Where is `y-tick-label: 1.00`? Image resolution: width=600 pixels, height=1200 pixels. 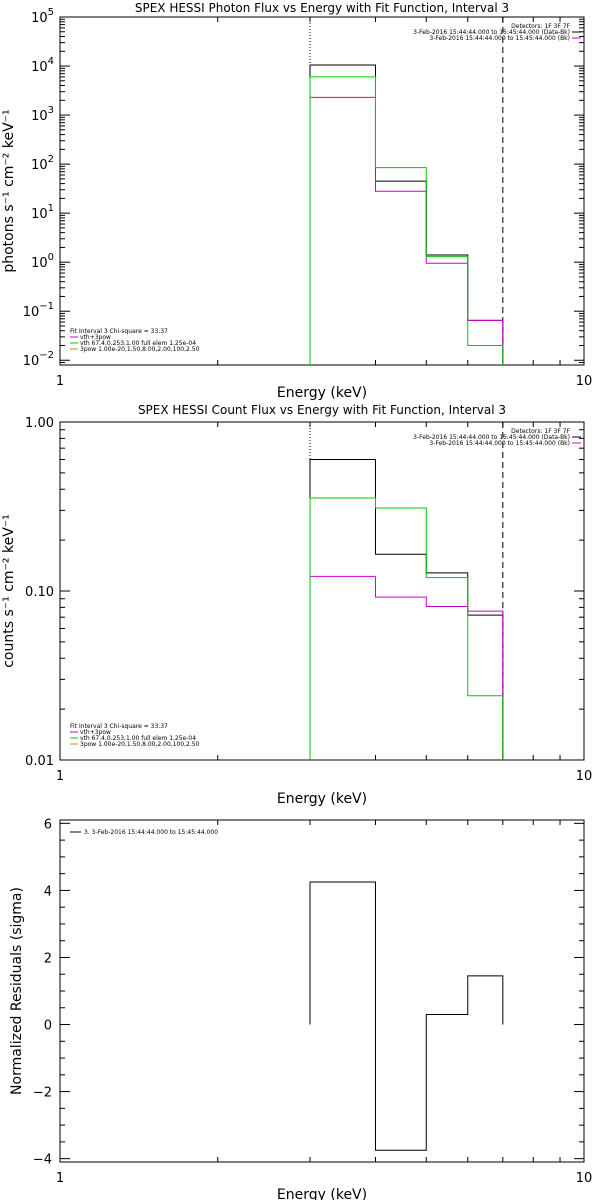
y-tick-label: 1.00 is located at coordinates (39, 423).